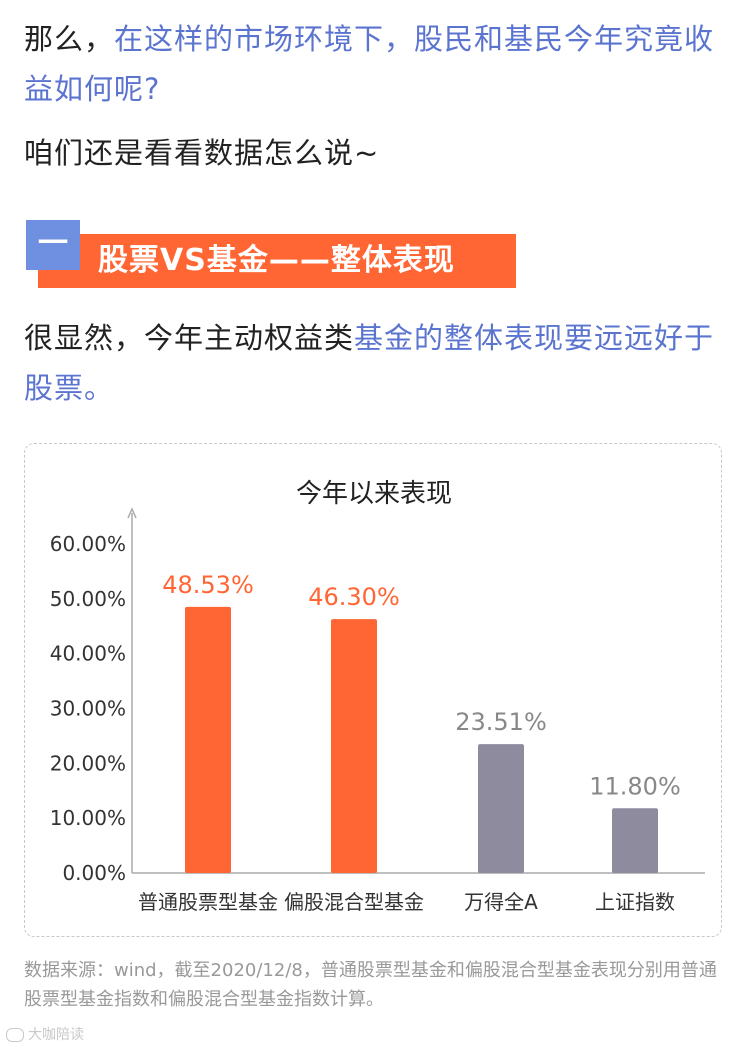 This screenshot has height=1050, width=750. I want to click on watermark-text: 大咖陪读, so click(56, 1035).